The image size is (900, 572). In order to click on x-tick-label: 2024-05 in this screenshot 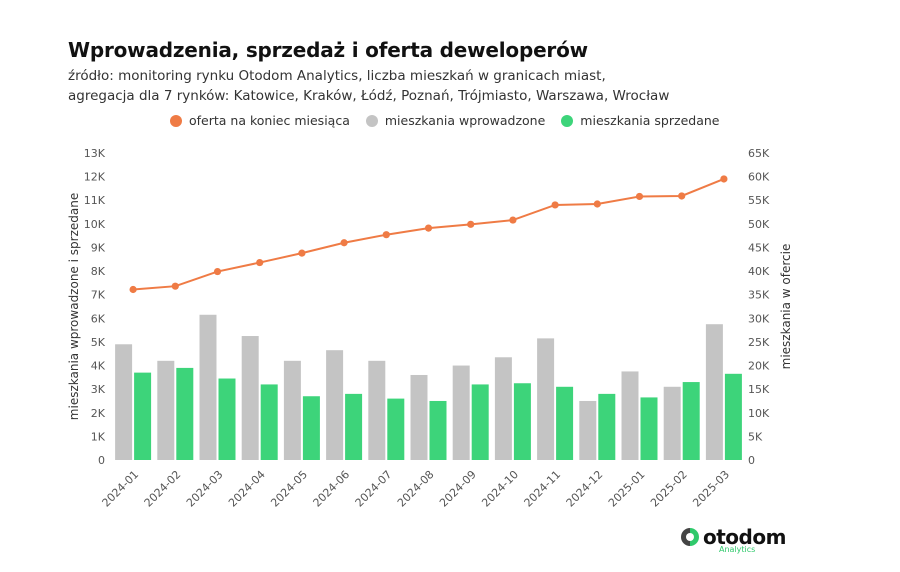, I will do `click(289, 489)`.